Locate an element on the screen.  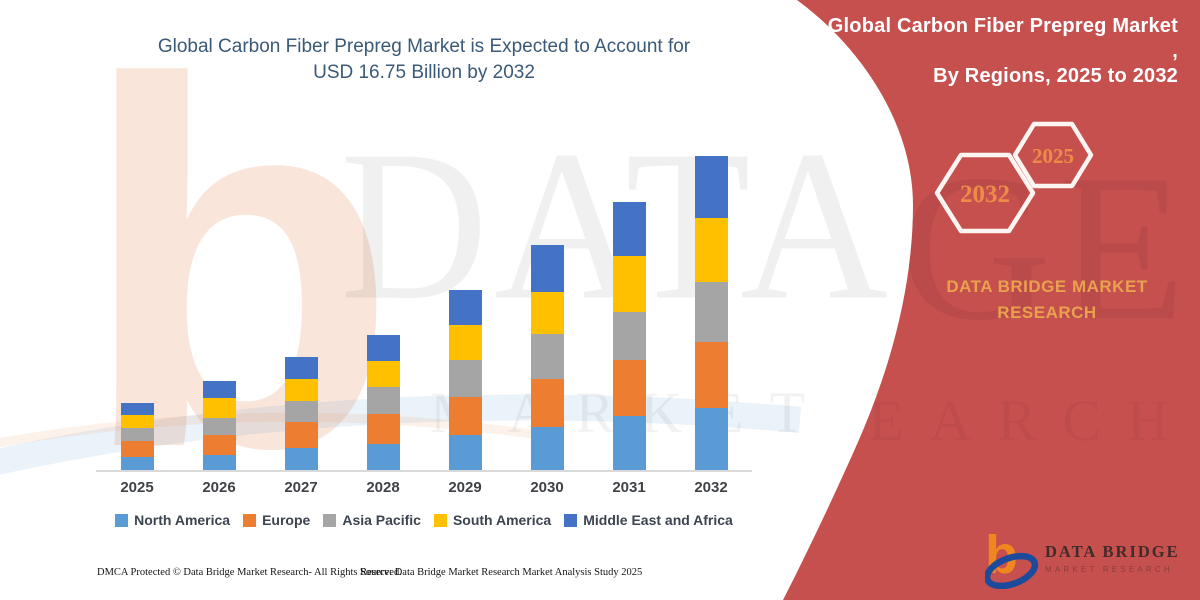
segment-north-america-2030 is located at coordinates (547, 448).